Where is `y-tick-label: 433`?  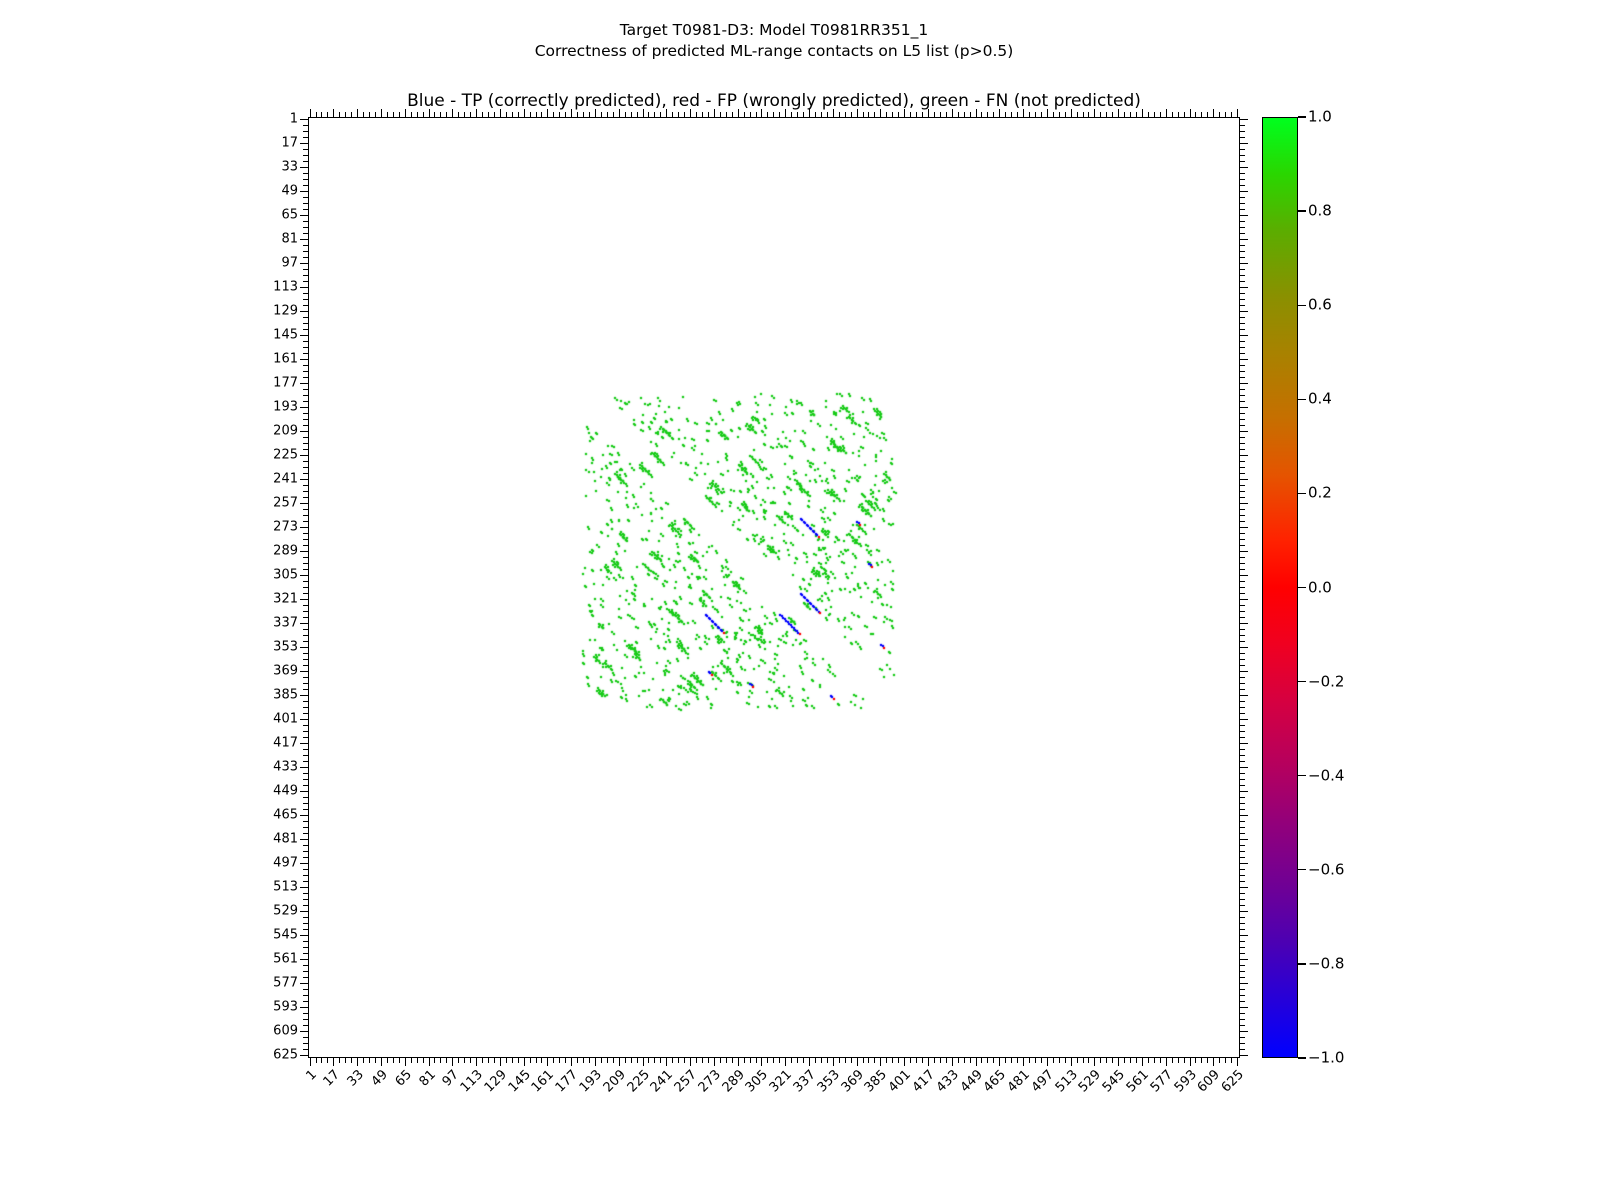 y-tick-label: 433 is located at coordinates (285, 767).